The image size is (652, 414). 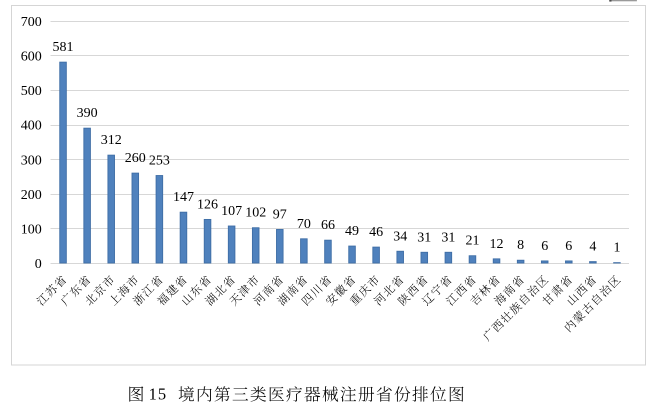 What do you see at coordinates (183, 197) in the screenshot?
I see `svg-text: 147` at bounding box center [183, 197].